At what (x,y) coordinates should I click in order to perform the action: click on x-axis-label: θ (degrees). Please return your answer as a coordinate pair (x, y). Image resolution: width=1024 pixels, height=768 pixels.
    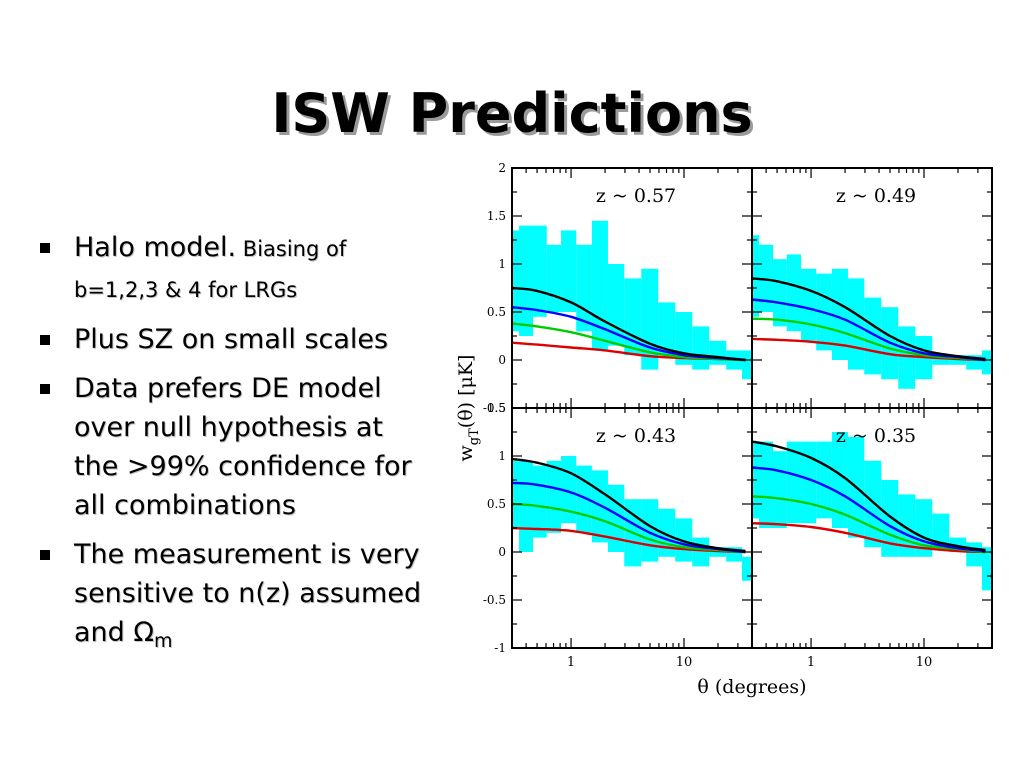
    Looking at the image, I should click on (751, 687).